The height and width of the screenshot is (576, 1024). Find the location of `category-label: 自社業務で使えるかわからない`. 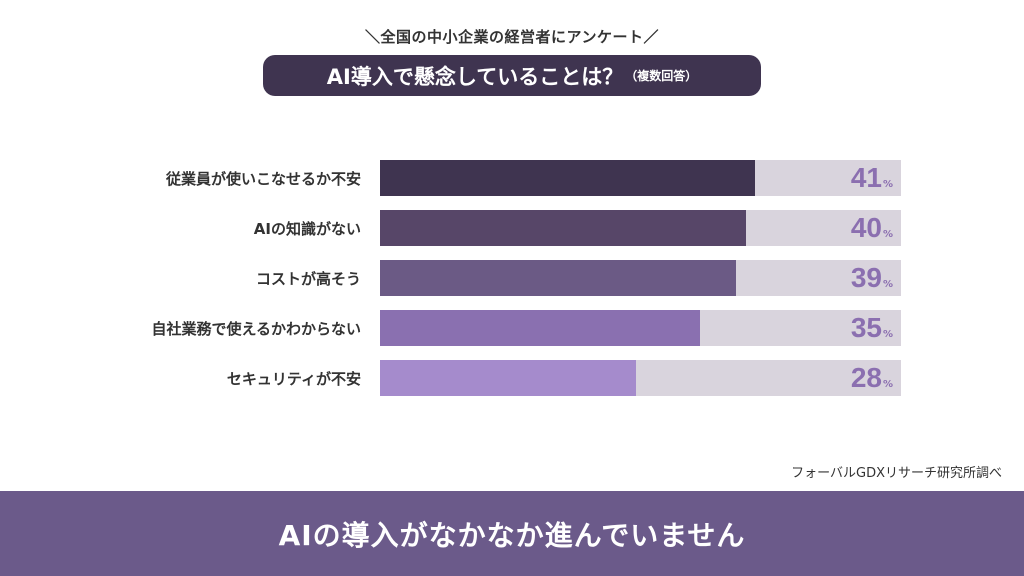

category-label: 自社業務で使えるかわからない is located at coordinates (256, 329).